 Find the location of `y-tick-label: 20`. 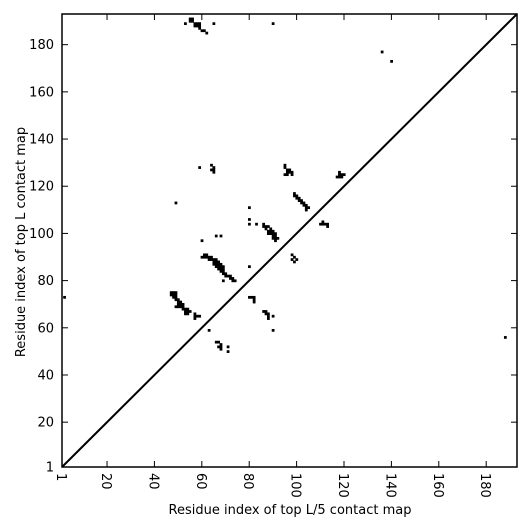

y-tick-label: 20 is located at coordinates (45, 423).